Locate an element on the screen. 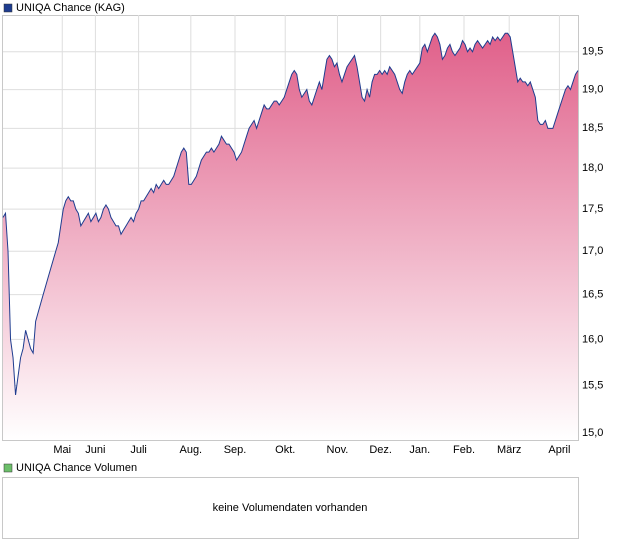 This screenshot has width=620, height=546. y-tick-label: 19,0 is located at coordinates (592, 89).